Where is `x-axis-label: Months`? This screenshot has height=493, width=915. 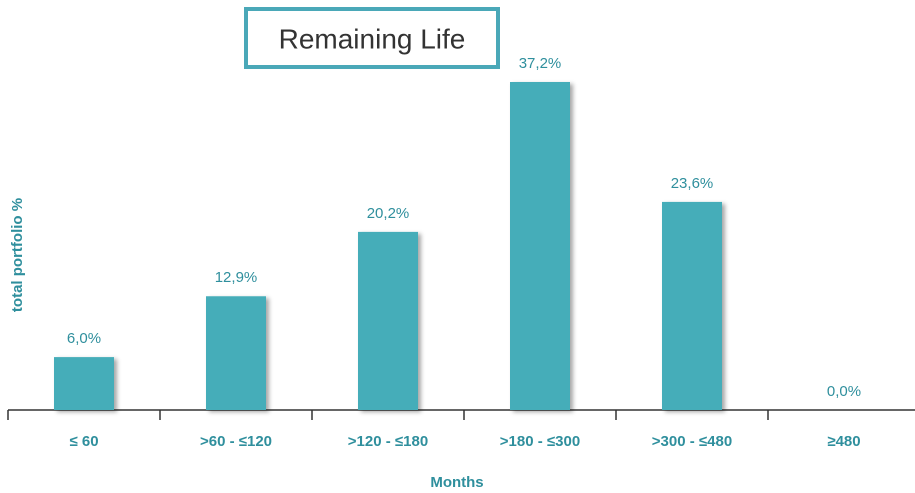
x-axis-label: Months is located at coordinates (456, 482).